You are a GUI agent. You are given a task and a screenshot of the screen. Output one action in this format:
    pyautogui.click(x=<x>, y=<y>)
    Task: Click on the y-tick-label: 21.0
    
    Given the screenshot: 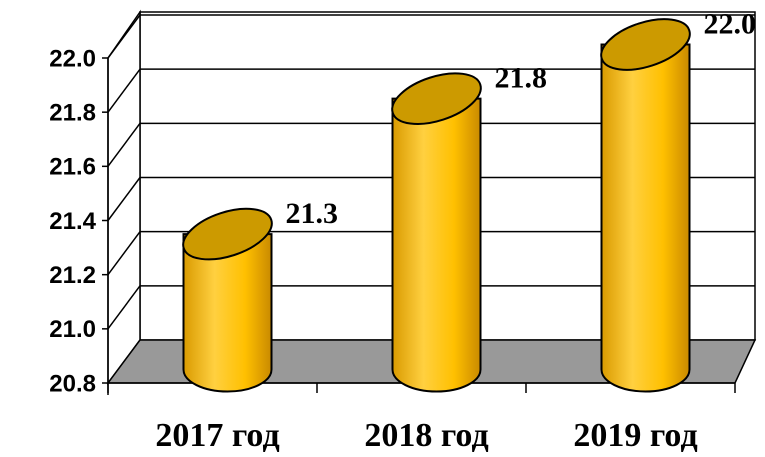 What is the action you would take?
    pyautogui.click(x=72, y=329)
    